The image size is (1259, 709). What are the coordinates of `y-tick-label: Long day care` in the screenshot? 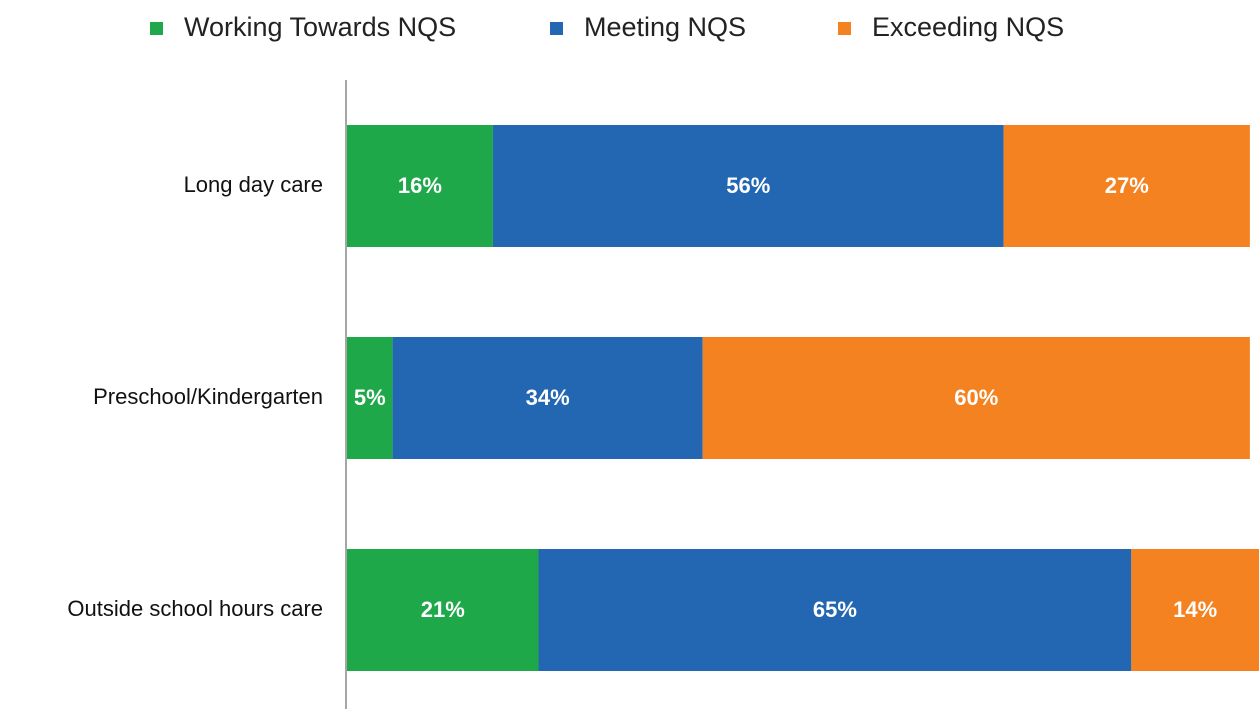 It's located at (253, 184).